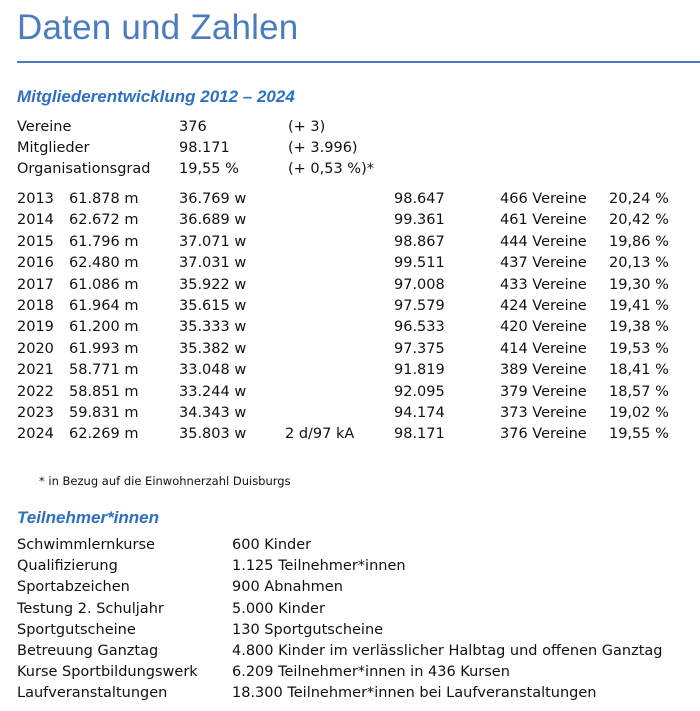 This screenshot has height=711, width=700. I want to click on participant-label: Sportabzeichen, so click(73, 587).